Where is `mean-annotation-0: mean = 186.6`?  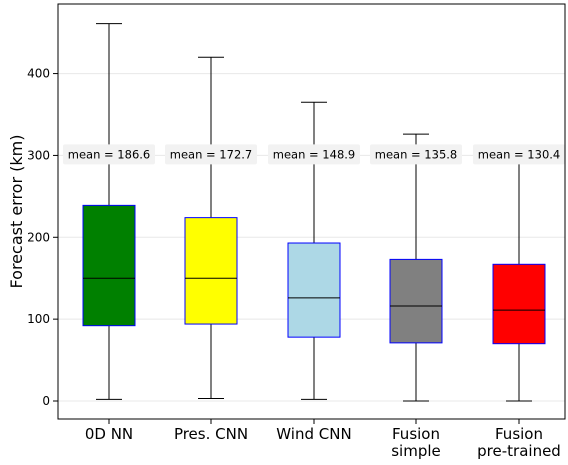 mean-annotation-0: mean = 186.6 is located at coordinates (109, 154).